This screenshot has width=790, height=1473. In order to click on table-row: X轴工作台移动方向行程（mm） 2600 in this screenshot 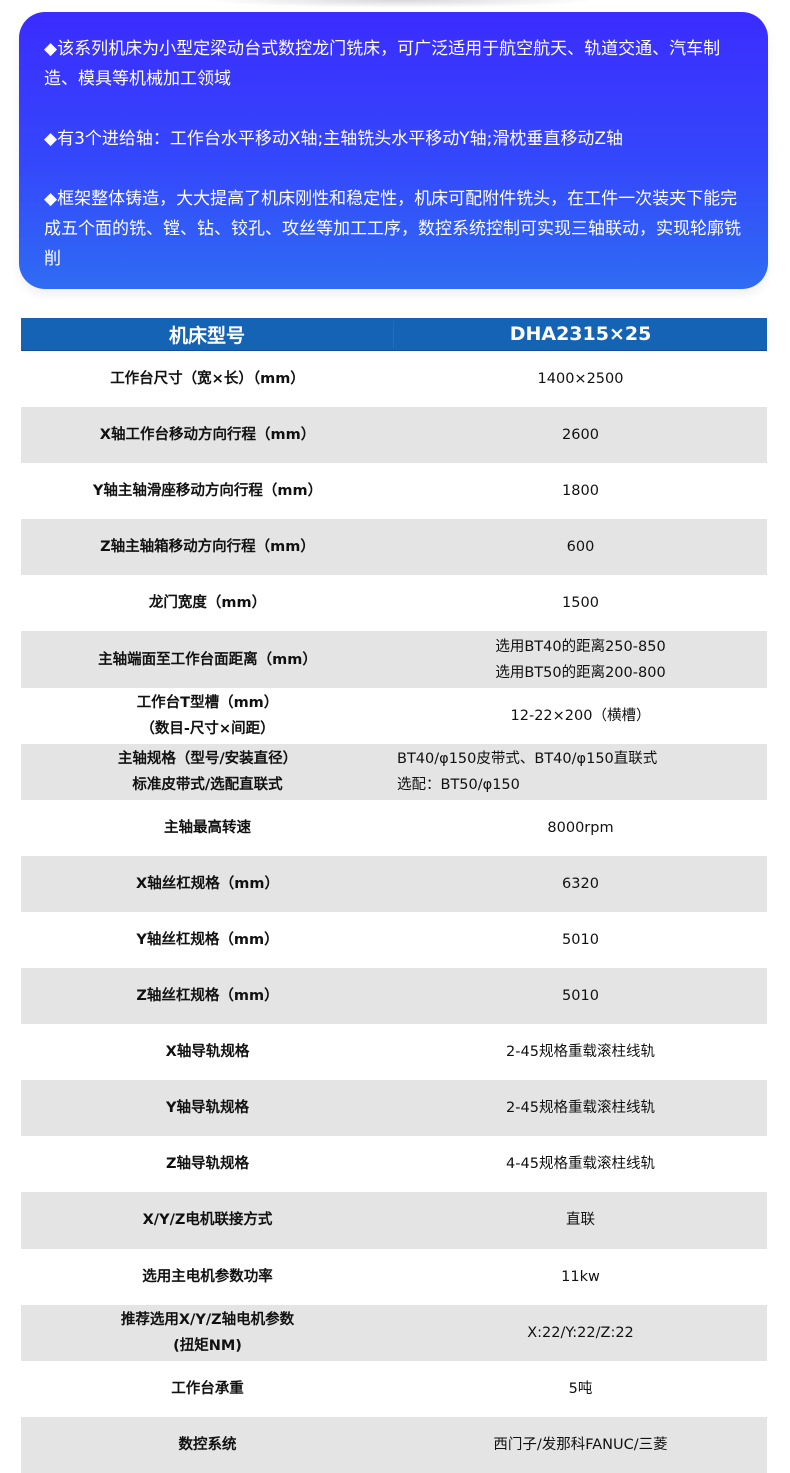, I will do `click(394, 435)`.